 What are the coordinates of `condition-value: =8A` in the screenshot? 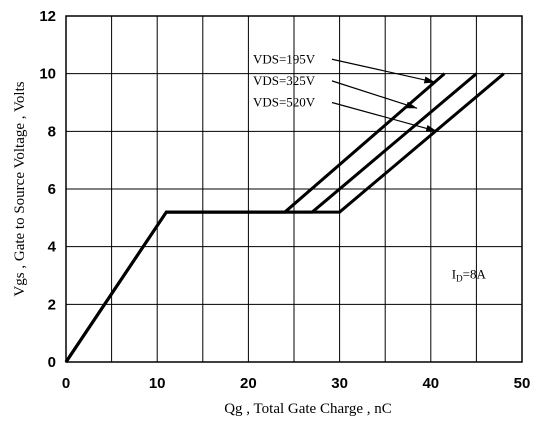 It's located at (475, 273).